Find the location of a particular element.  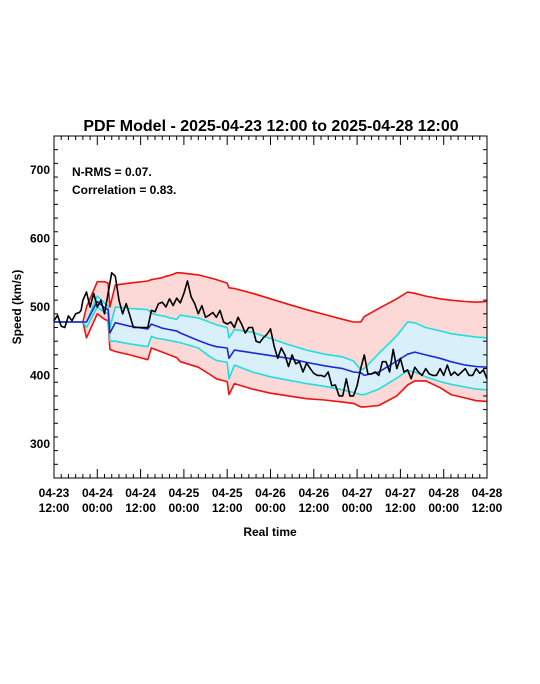

y-axis-label: Speed (km/s) is located at coordinates (17, 307).